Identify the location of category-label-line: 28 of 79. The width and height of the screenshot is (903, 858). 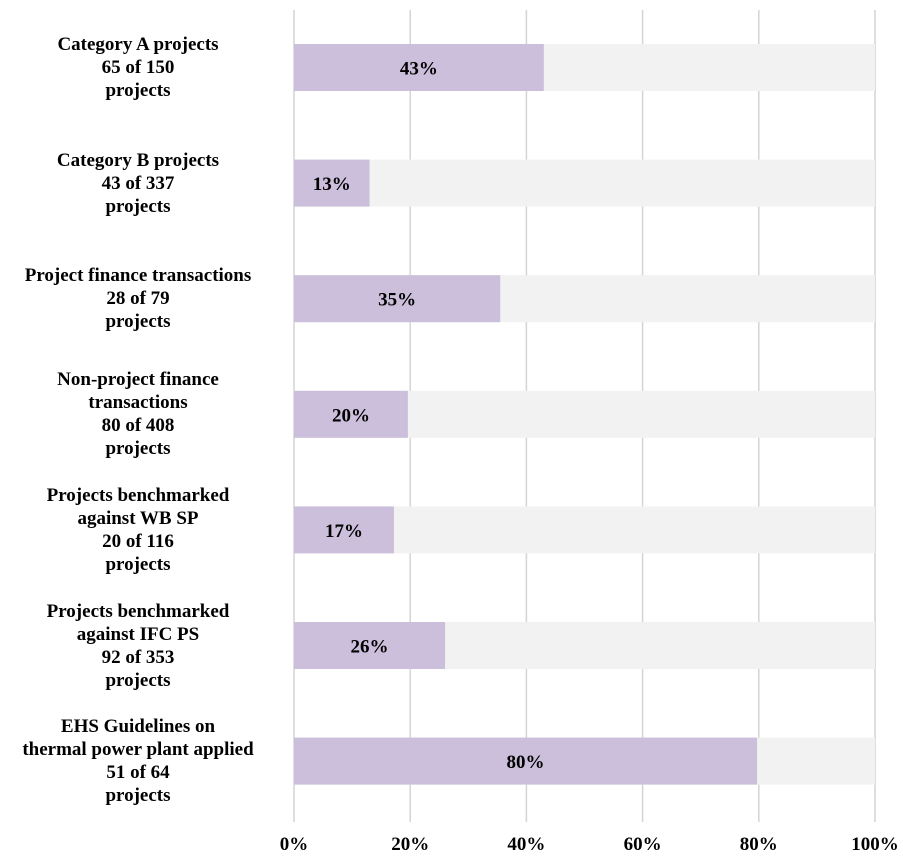
(138, 299).